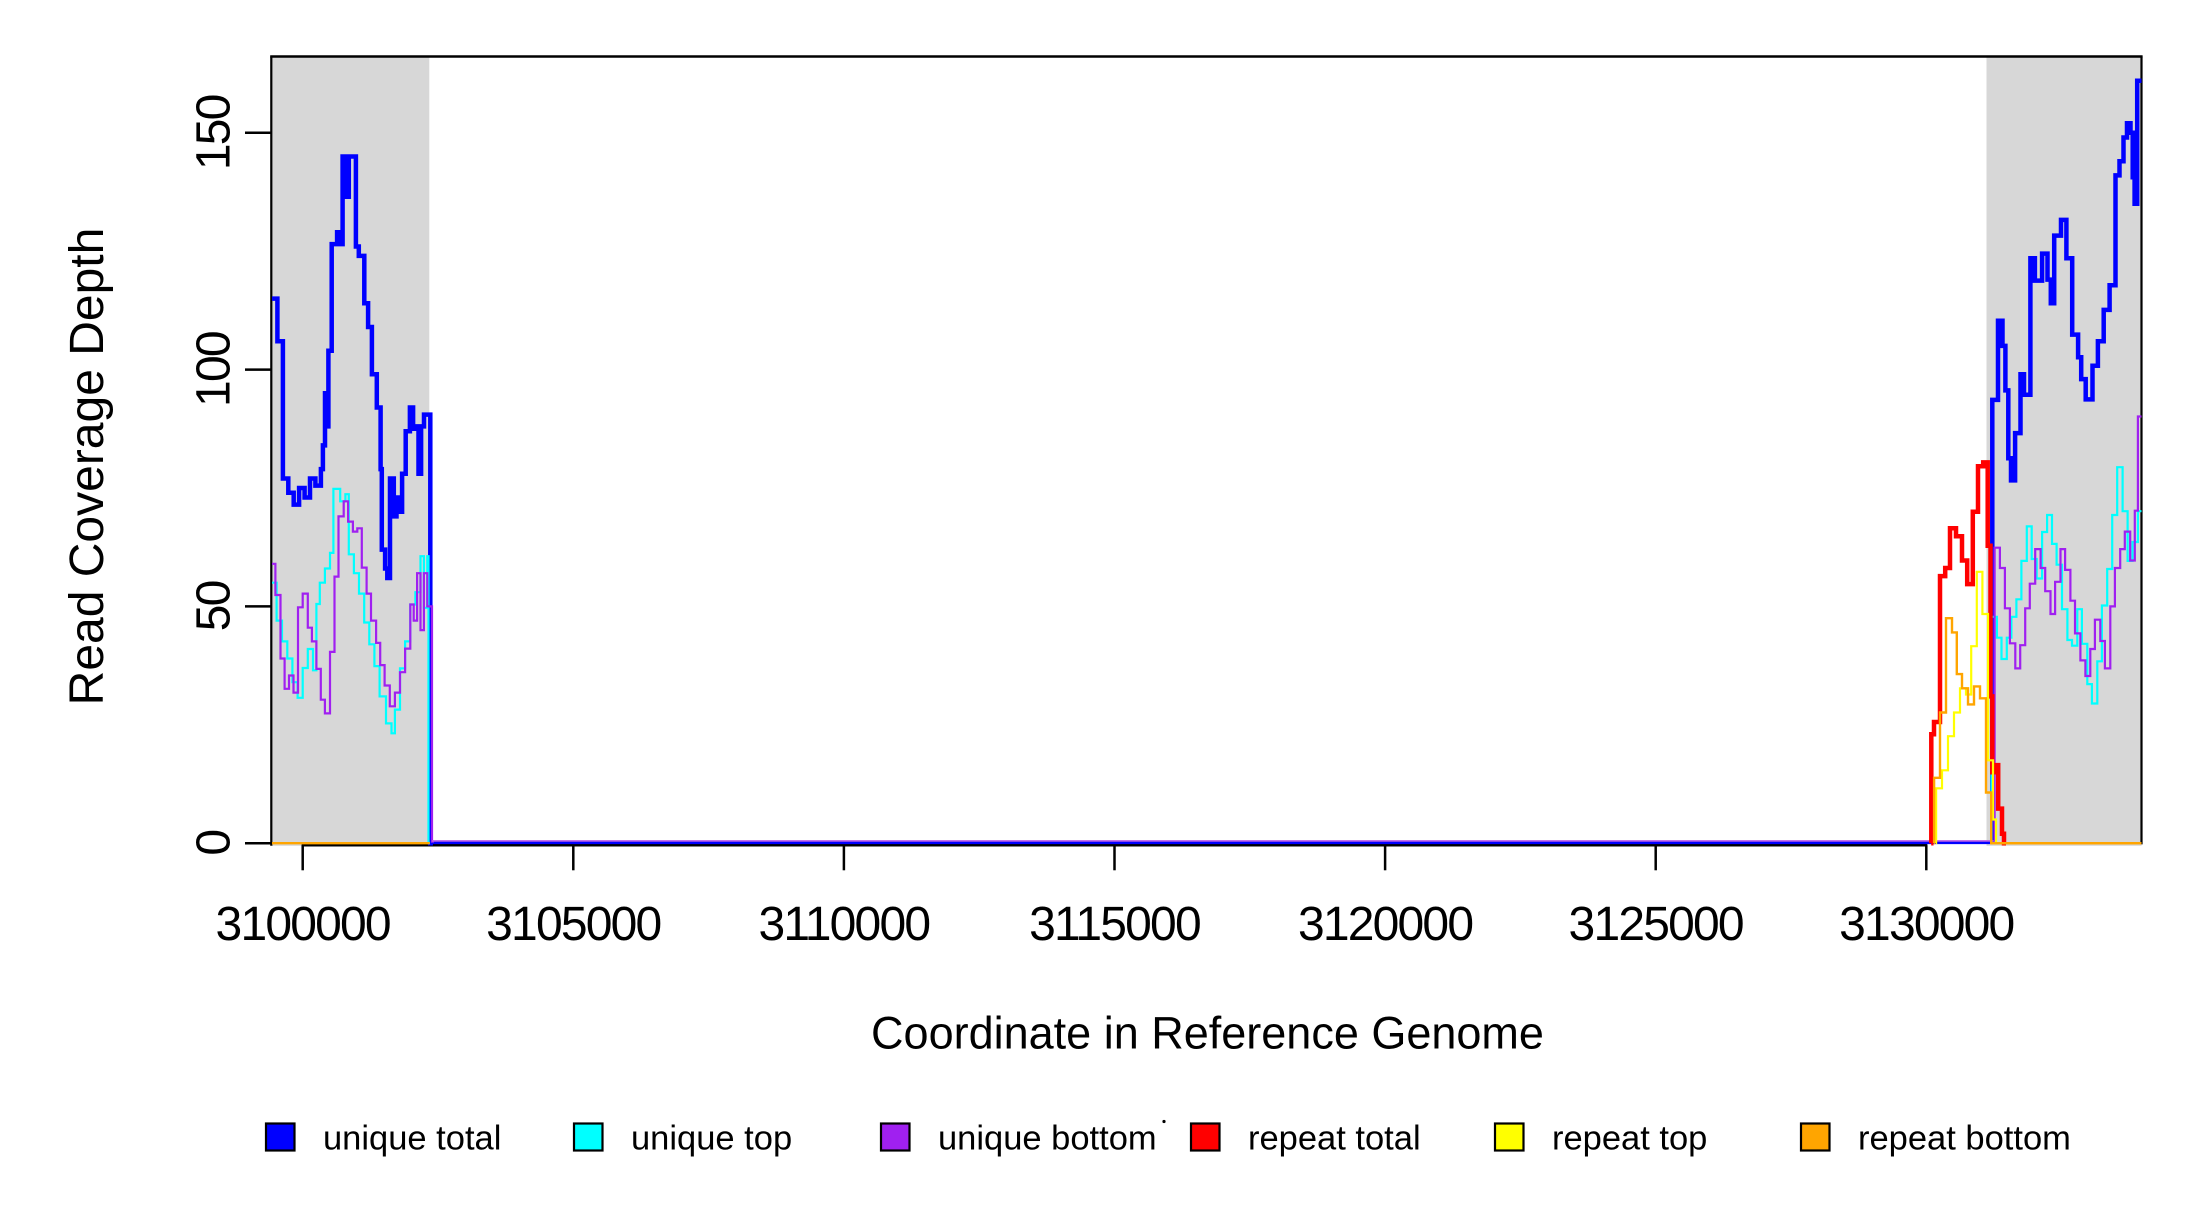 The image size is (2200, 1205). Describe the element at coordinates (214, 369) in the screenshot. I see `svg-text: 100` at that location.